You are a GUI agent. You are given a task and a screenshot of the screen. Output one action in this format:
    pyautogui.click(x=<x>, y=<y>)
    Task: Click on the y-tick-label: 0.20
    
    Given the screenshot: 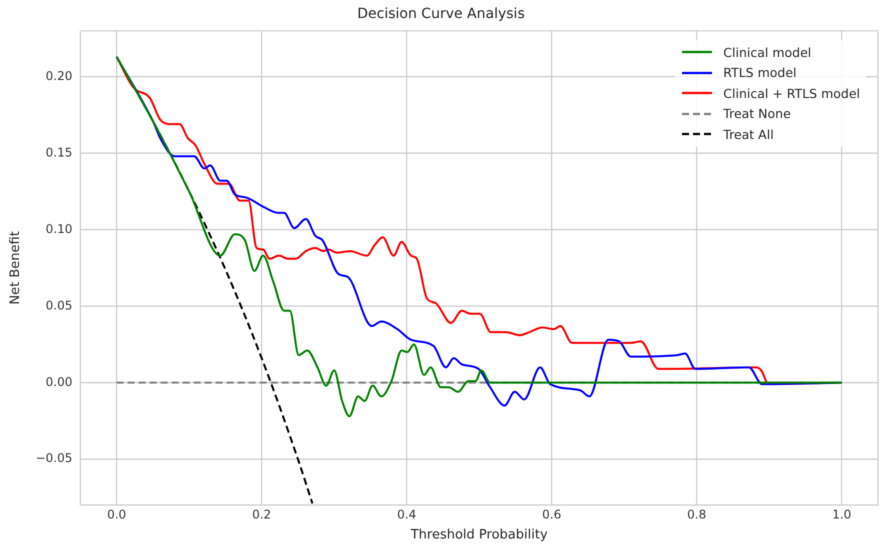 What is the action you would take?
    pyautogui.click(x=59, y=75)
    